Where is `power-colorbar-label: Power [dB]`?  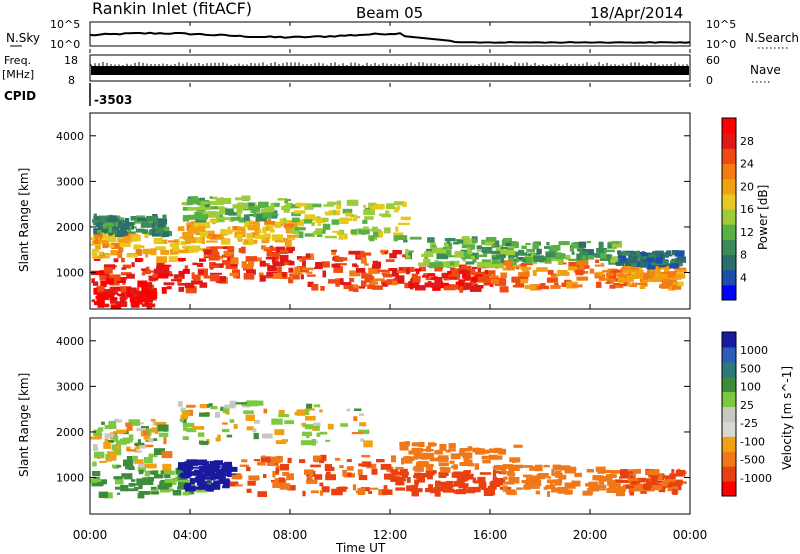
power-colorbar-label: Power [dB] is located at coordinates (763, 217).